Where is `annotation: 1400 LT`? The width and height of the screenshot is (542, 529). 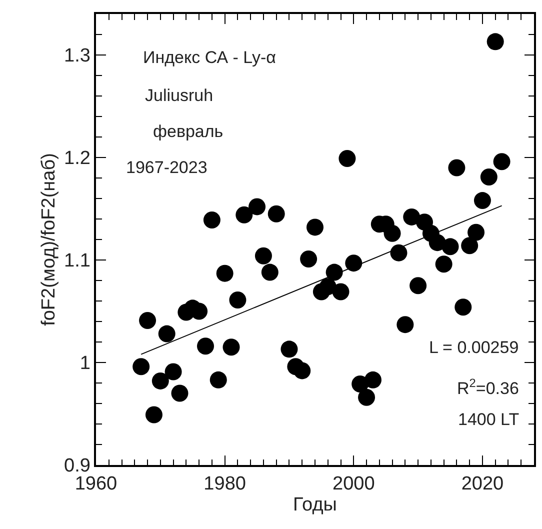
annotation: 1400 LT is located at coordinates (489, 419).